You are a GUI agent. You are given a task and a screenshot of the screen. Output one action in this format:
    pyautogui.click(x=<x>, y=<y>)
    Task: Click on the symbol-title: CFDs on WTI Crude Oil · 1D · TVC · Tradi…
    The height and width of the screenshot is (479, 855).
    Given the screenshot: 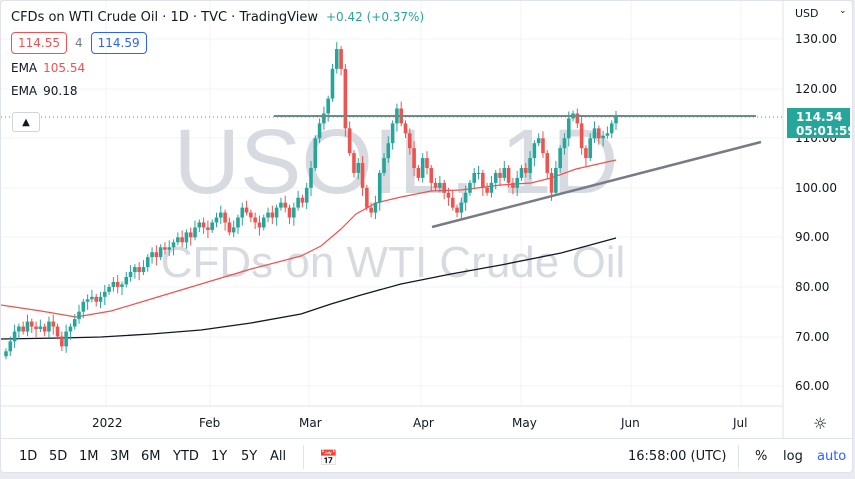 What is the action you would take?
    pyautogui.click(x=164, y=17)
    